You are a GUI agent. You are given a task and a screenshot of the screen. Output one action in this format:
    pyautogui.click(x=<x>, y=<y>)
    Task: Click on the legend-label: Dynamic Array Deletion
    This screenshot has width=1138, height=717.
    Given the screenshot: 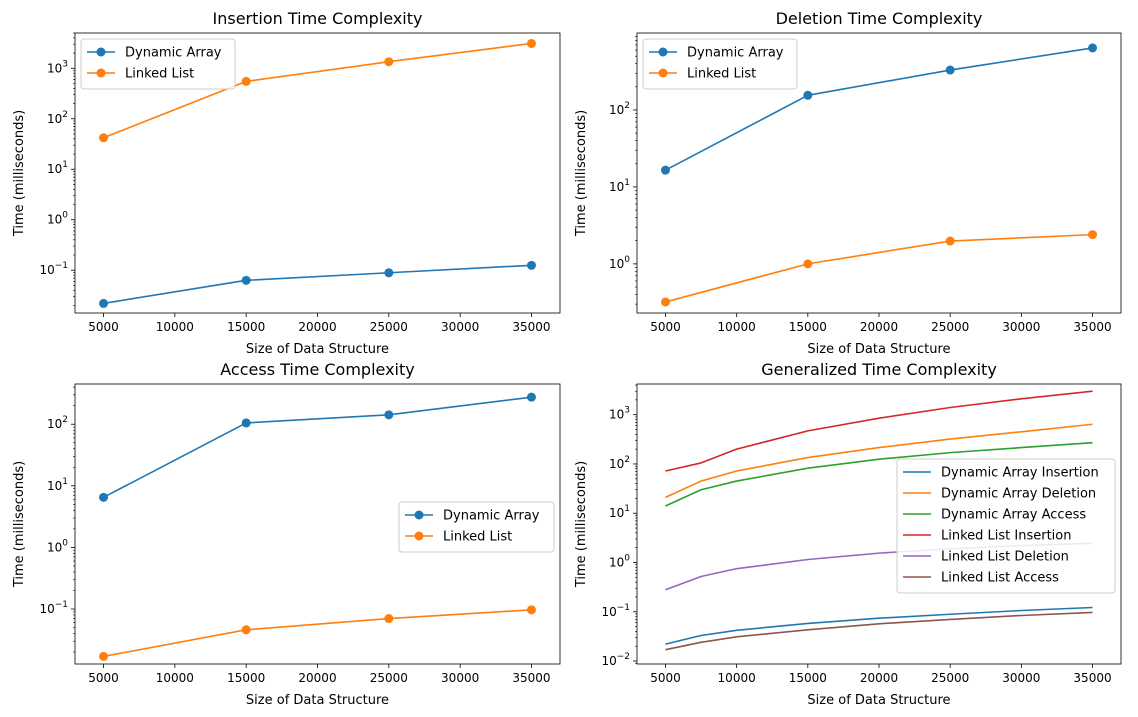 What is the action you would take?
    pyautogui.click(x=1018, y=494)
    